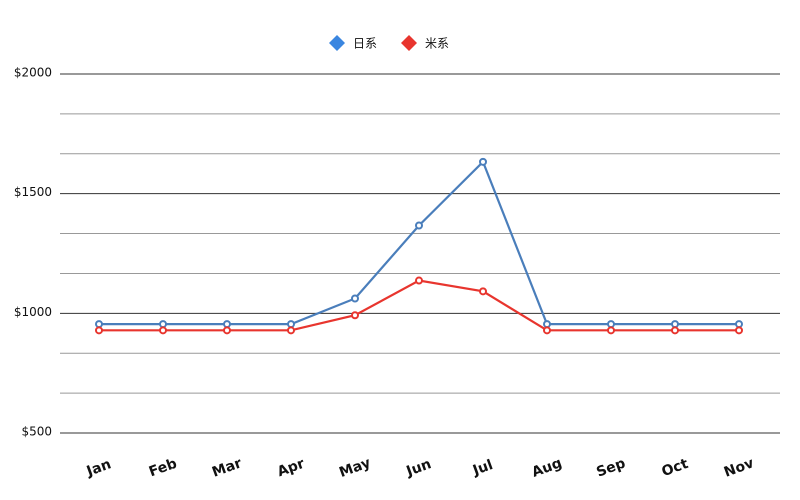 The height and width of the screenshot is (500, 800). What do you see at coordinates (291, 468) in the screenshot?
I see `x-tick-label: Apr` at bounding box center [291, 468].